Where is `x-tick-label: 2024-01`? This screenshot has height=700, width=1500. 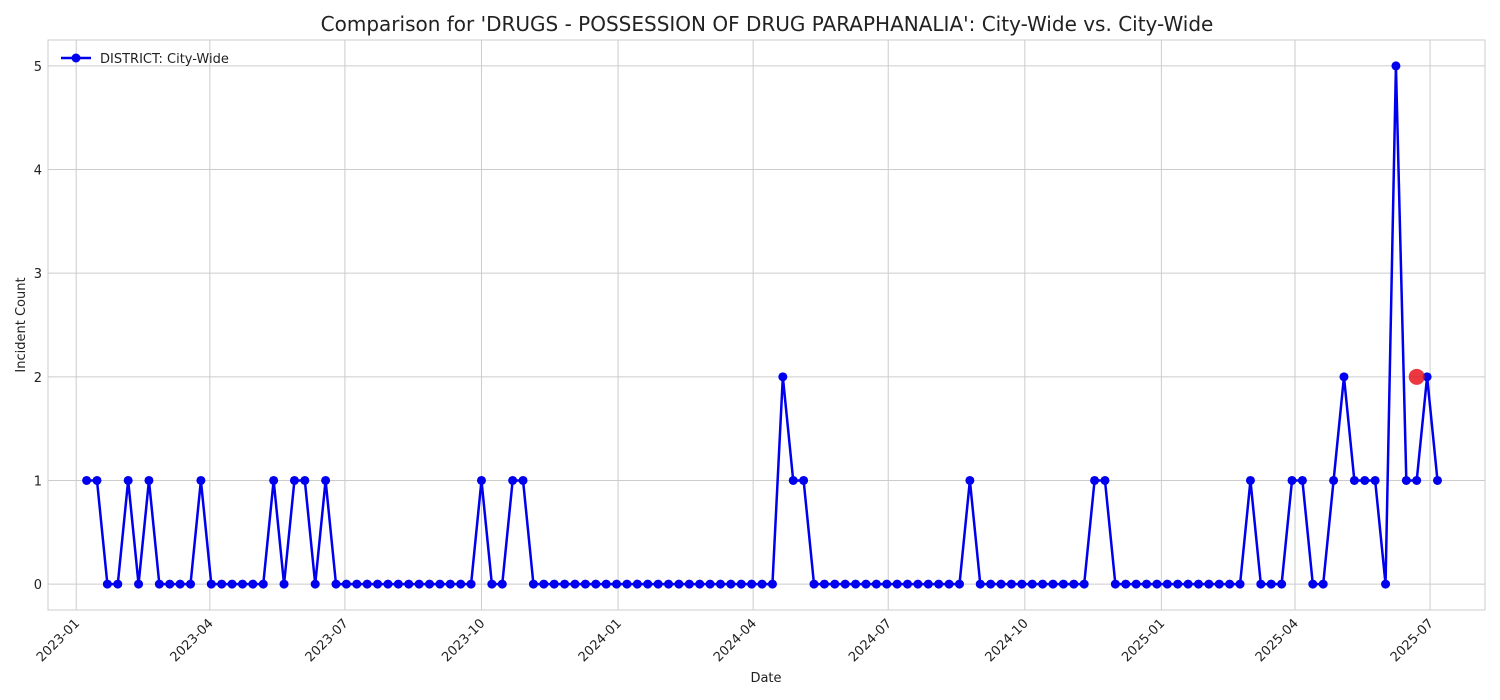
x-tick-label: 2024-01 is located at coordinates (600, 640).